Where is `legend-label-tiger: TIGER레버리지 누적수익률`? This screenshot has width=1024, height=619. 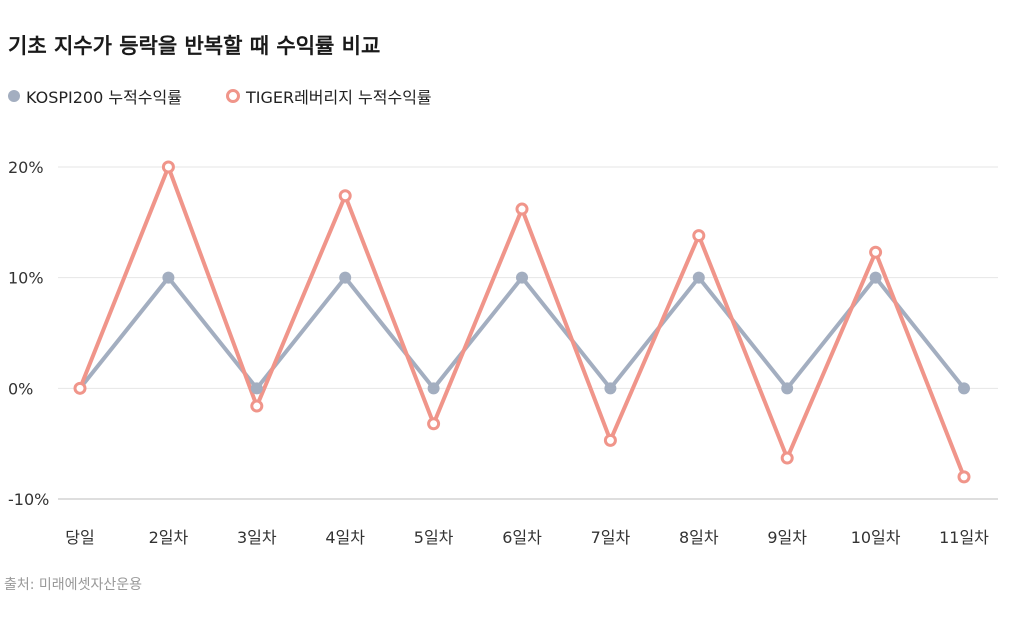
legend-label-tiger: TIGER레버리지 누적수익률 is located at coordinates (338, 97).